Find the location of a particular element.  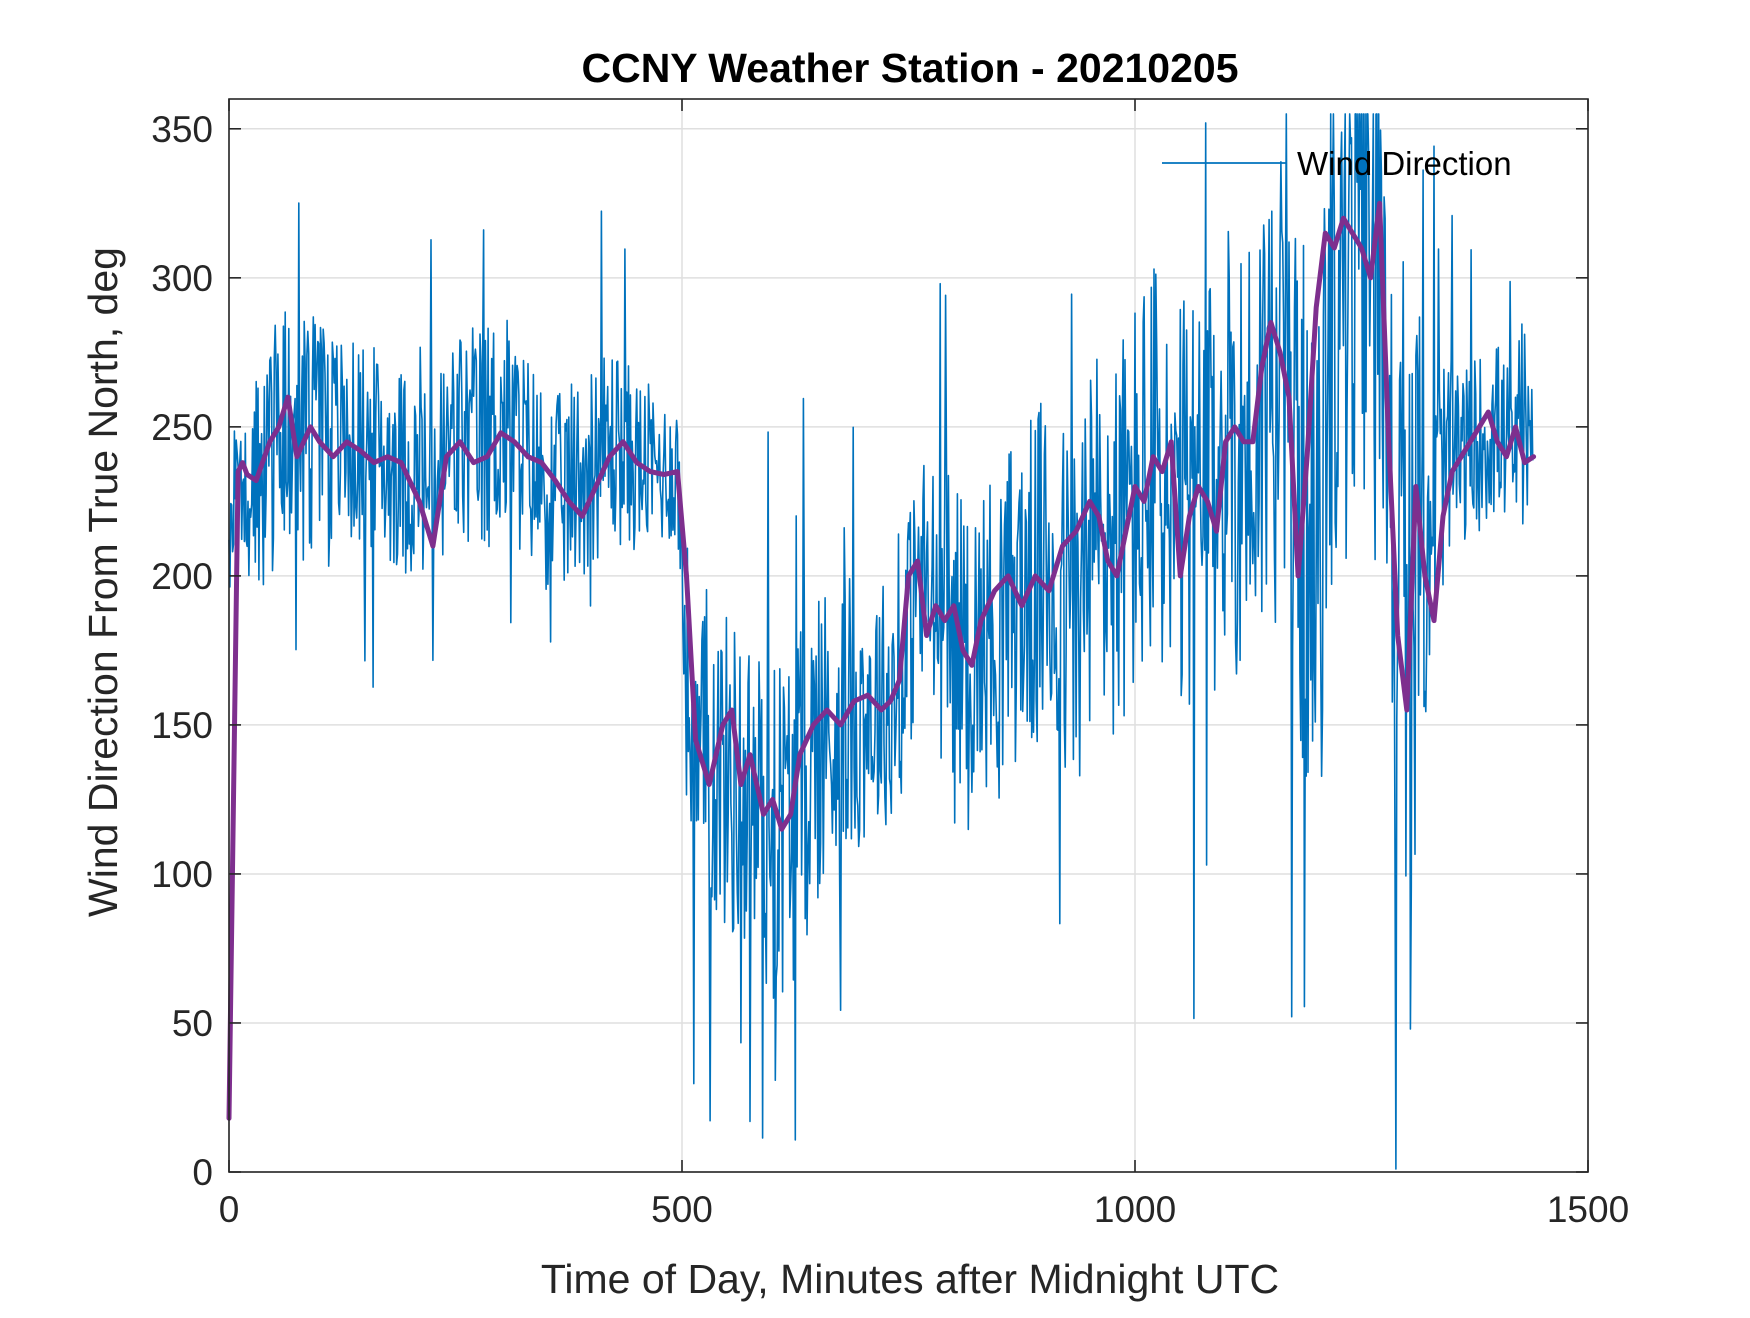

x-tick-label: 1500 is located at coordinates (1588, 1209).